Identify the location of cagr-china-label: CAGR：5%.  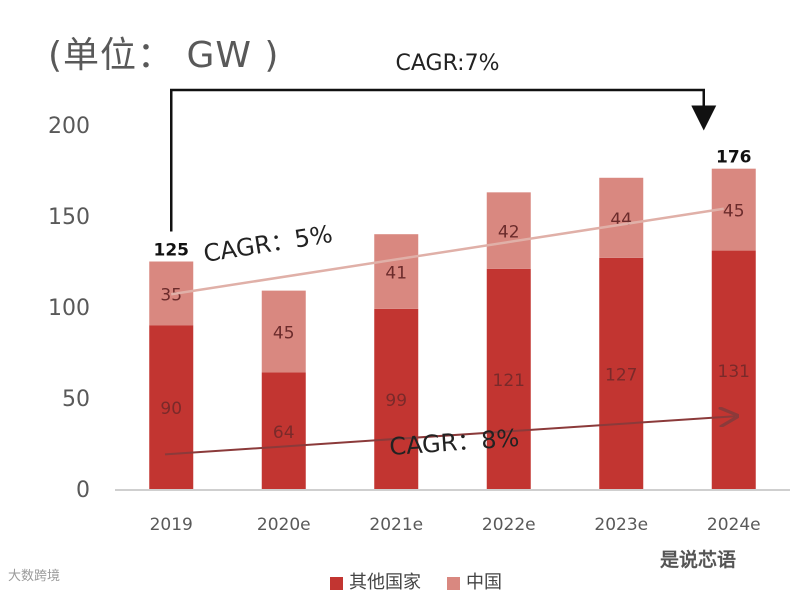
(268, 244).